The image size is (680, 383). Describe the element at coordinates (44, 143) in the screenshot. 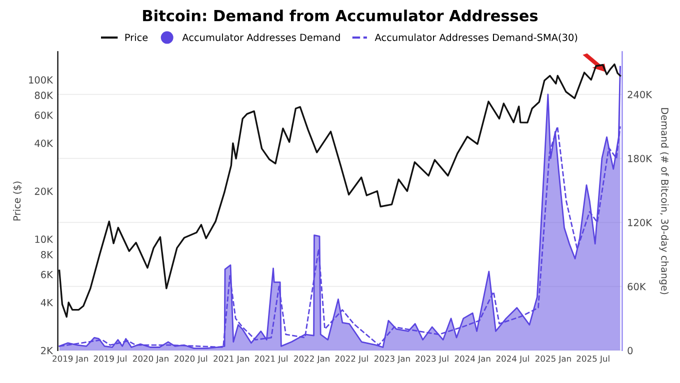

I see `y-tick-label: 40K` at that location.